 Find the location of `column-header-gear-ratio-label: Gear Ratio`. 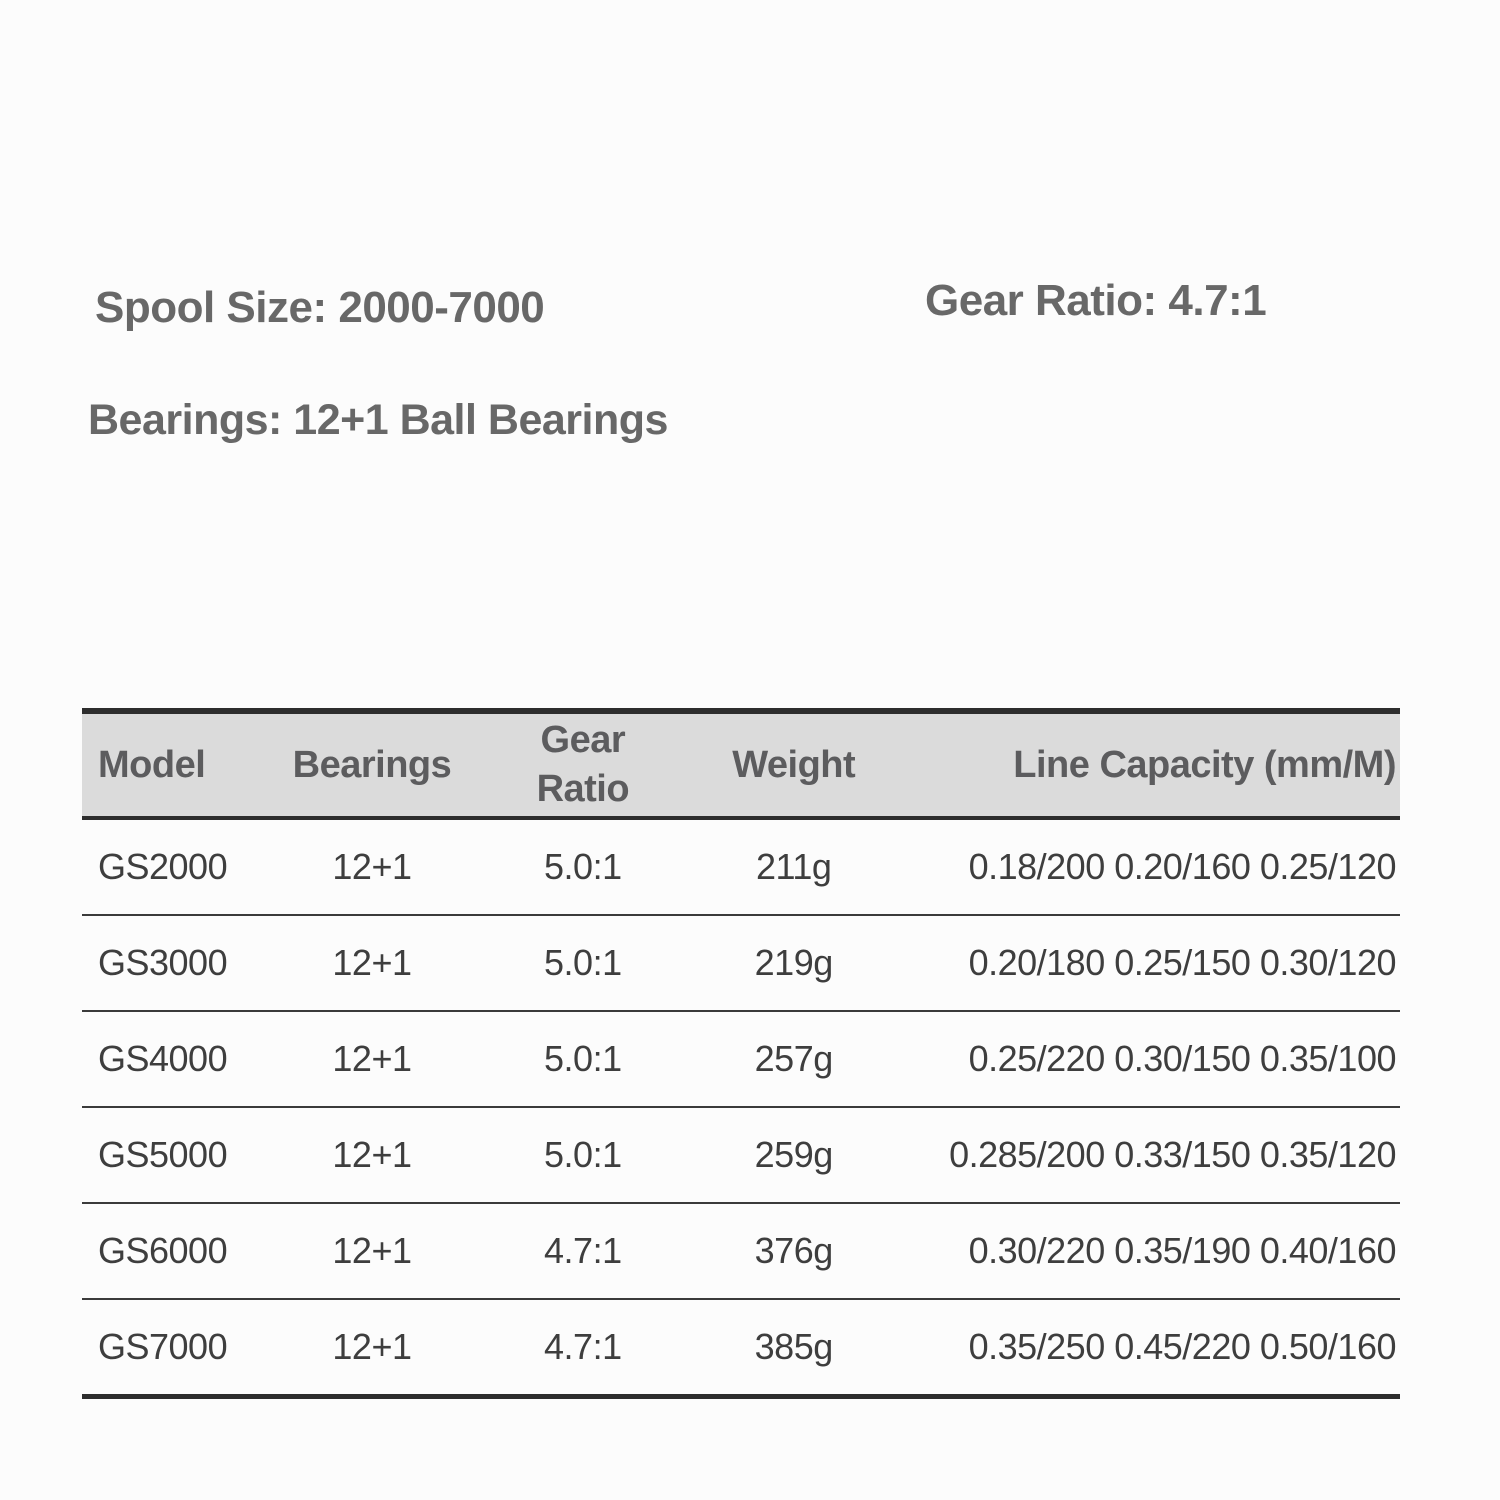

column-header-gear-ratio-label: Gear Ratio is located at coordinates (583, 764).